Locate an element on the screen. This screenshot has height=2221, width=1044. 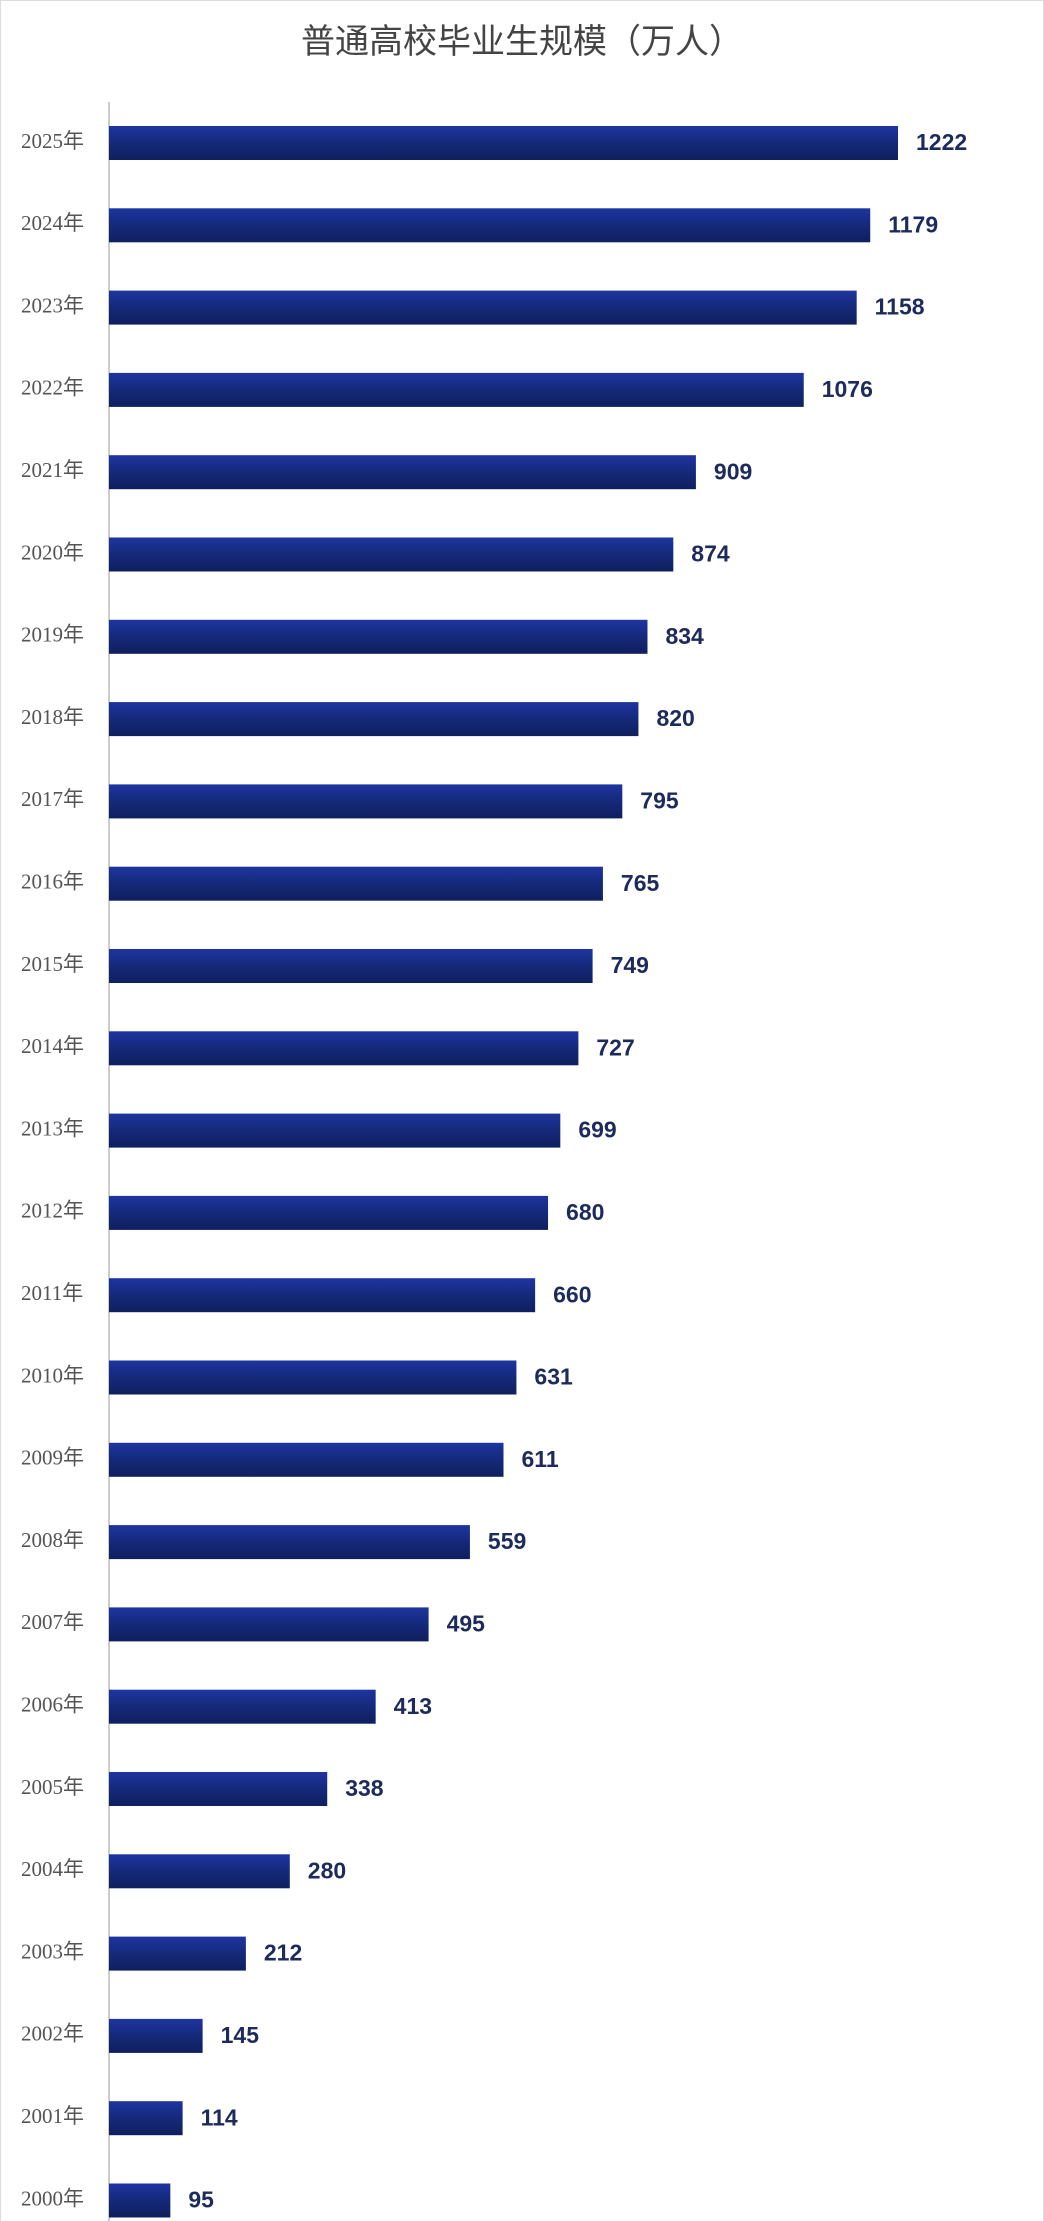
y-tick-label: 2019年 is located at coordinates (52, 635).